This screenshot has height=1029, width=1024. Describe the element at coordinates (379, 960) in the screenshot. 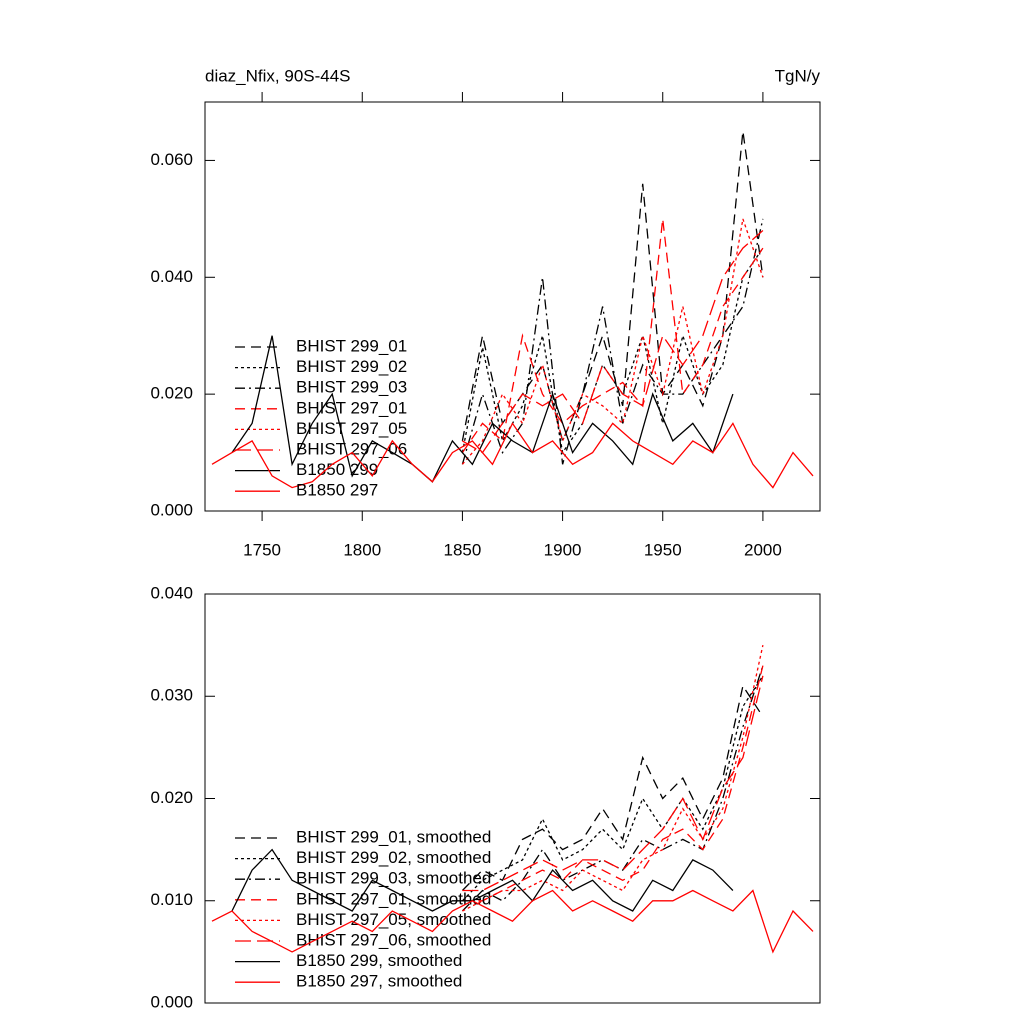

I see `legend-label: B1850 299, smoothed` at that location.